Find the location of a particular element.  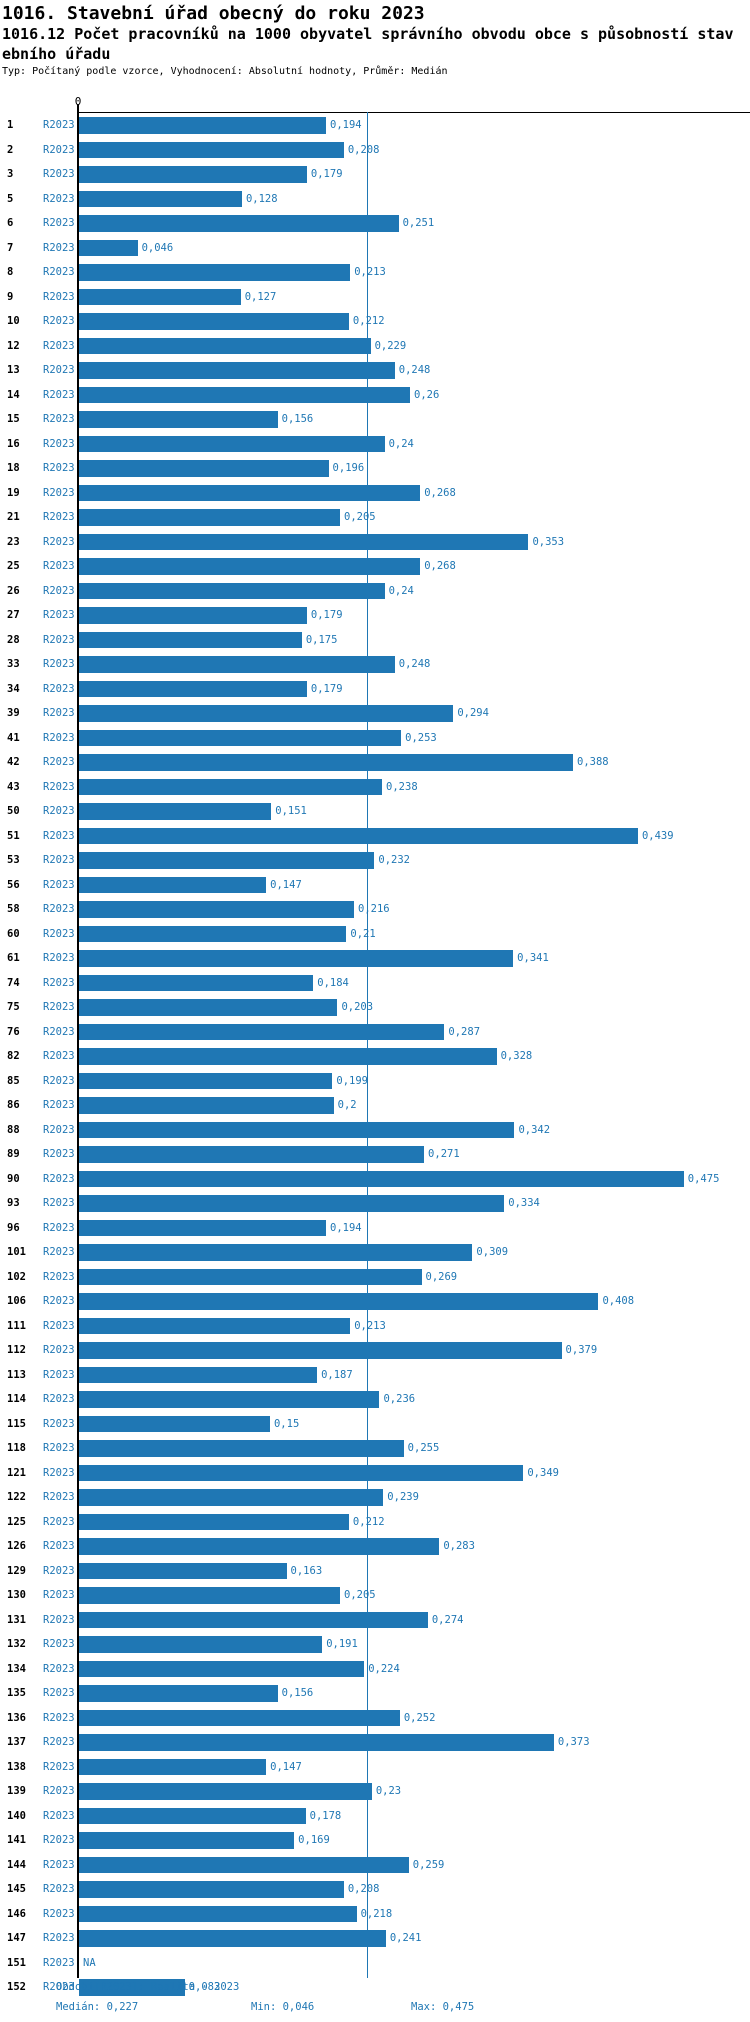

bar-value-label: 0,439 is located at coordinates (657, 835).